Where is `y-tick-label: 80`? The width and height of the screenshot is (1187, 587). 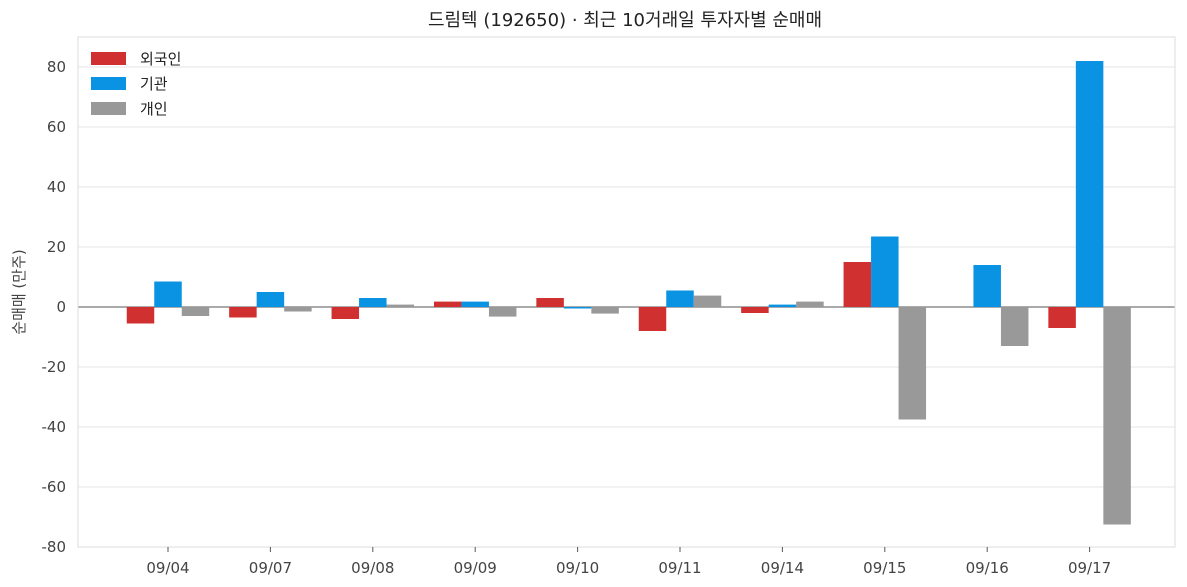
y-tick-label: 80 is located at coordinates (56, 67).